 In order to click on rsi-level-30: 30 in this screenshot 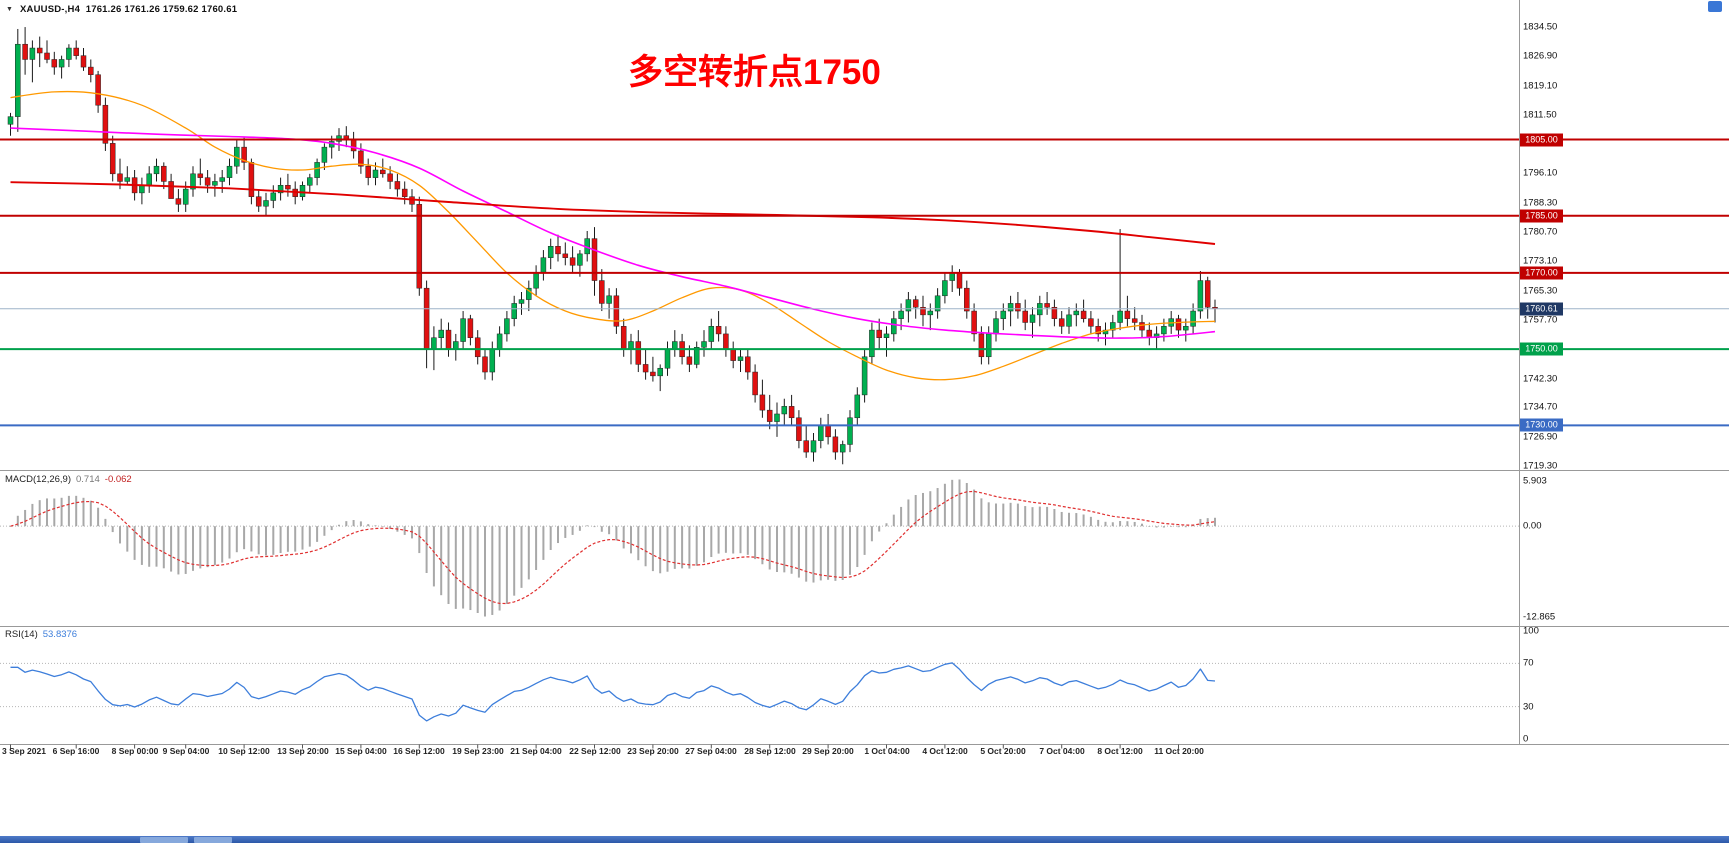, I will do `click(1528, 707)`.